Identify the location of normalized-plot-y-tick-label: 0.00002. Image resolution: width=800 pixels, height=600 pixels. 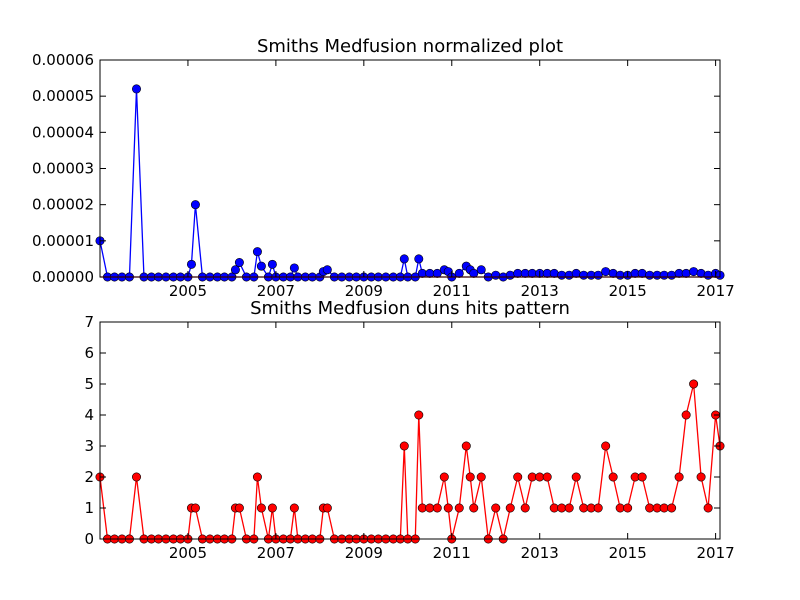
(63, 205).